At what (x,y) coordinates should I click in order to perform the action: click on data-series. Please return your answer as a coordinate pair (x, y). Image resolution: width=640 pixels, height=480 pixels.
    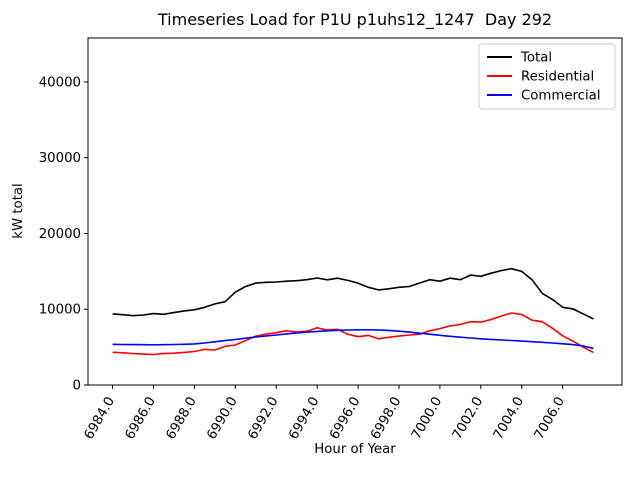
    Looking at the image, I should click on (353, 311).